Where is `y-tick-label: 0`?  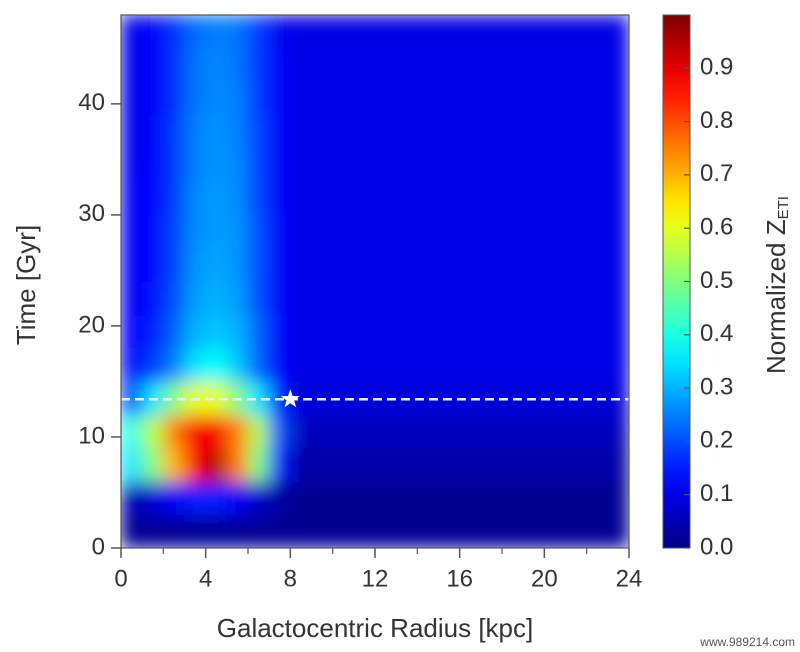
y-tick-label: 0 is located at coordinates (98, 546).